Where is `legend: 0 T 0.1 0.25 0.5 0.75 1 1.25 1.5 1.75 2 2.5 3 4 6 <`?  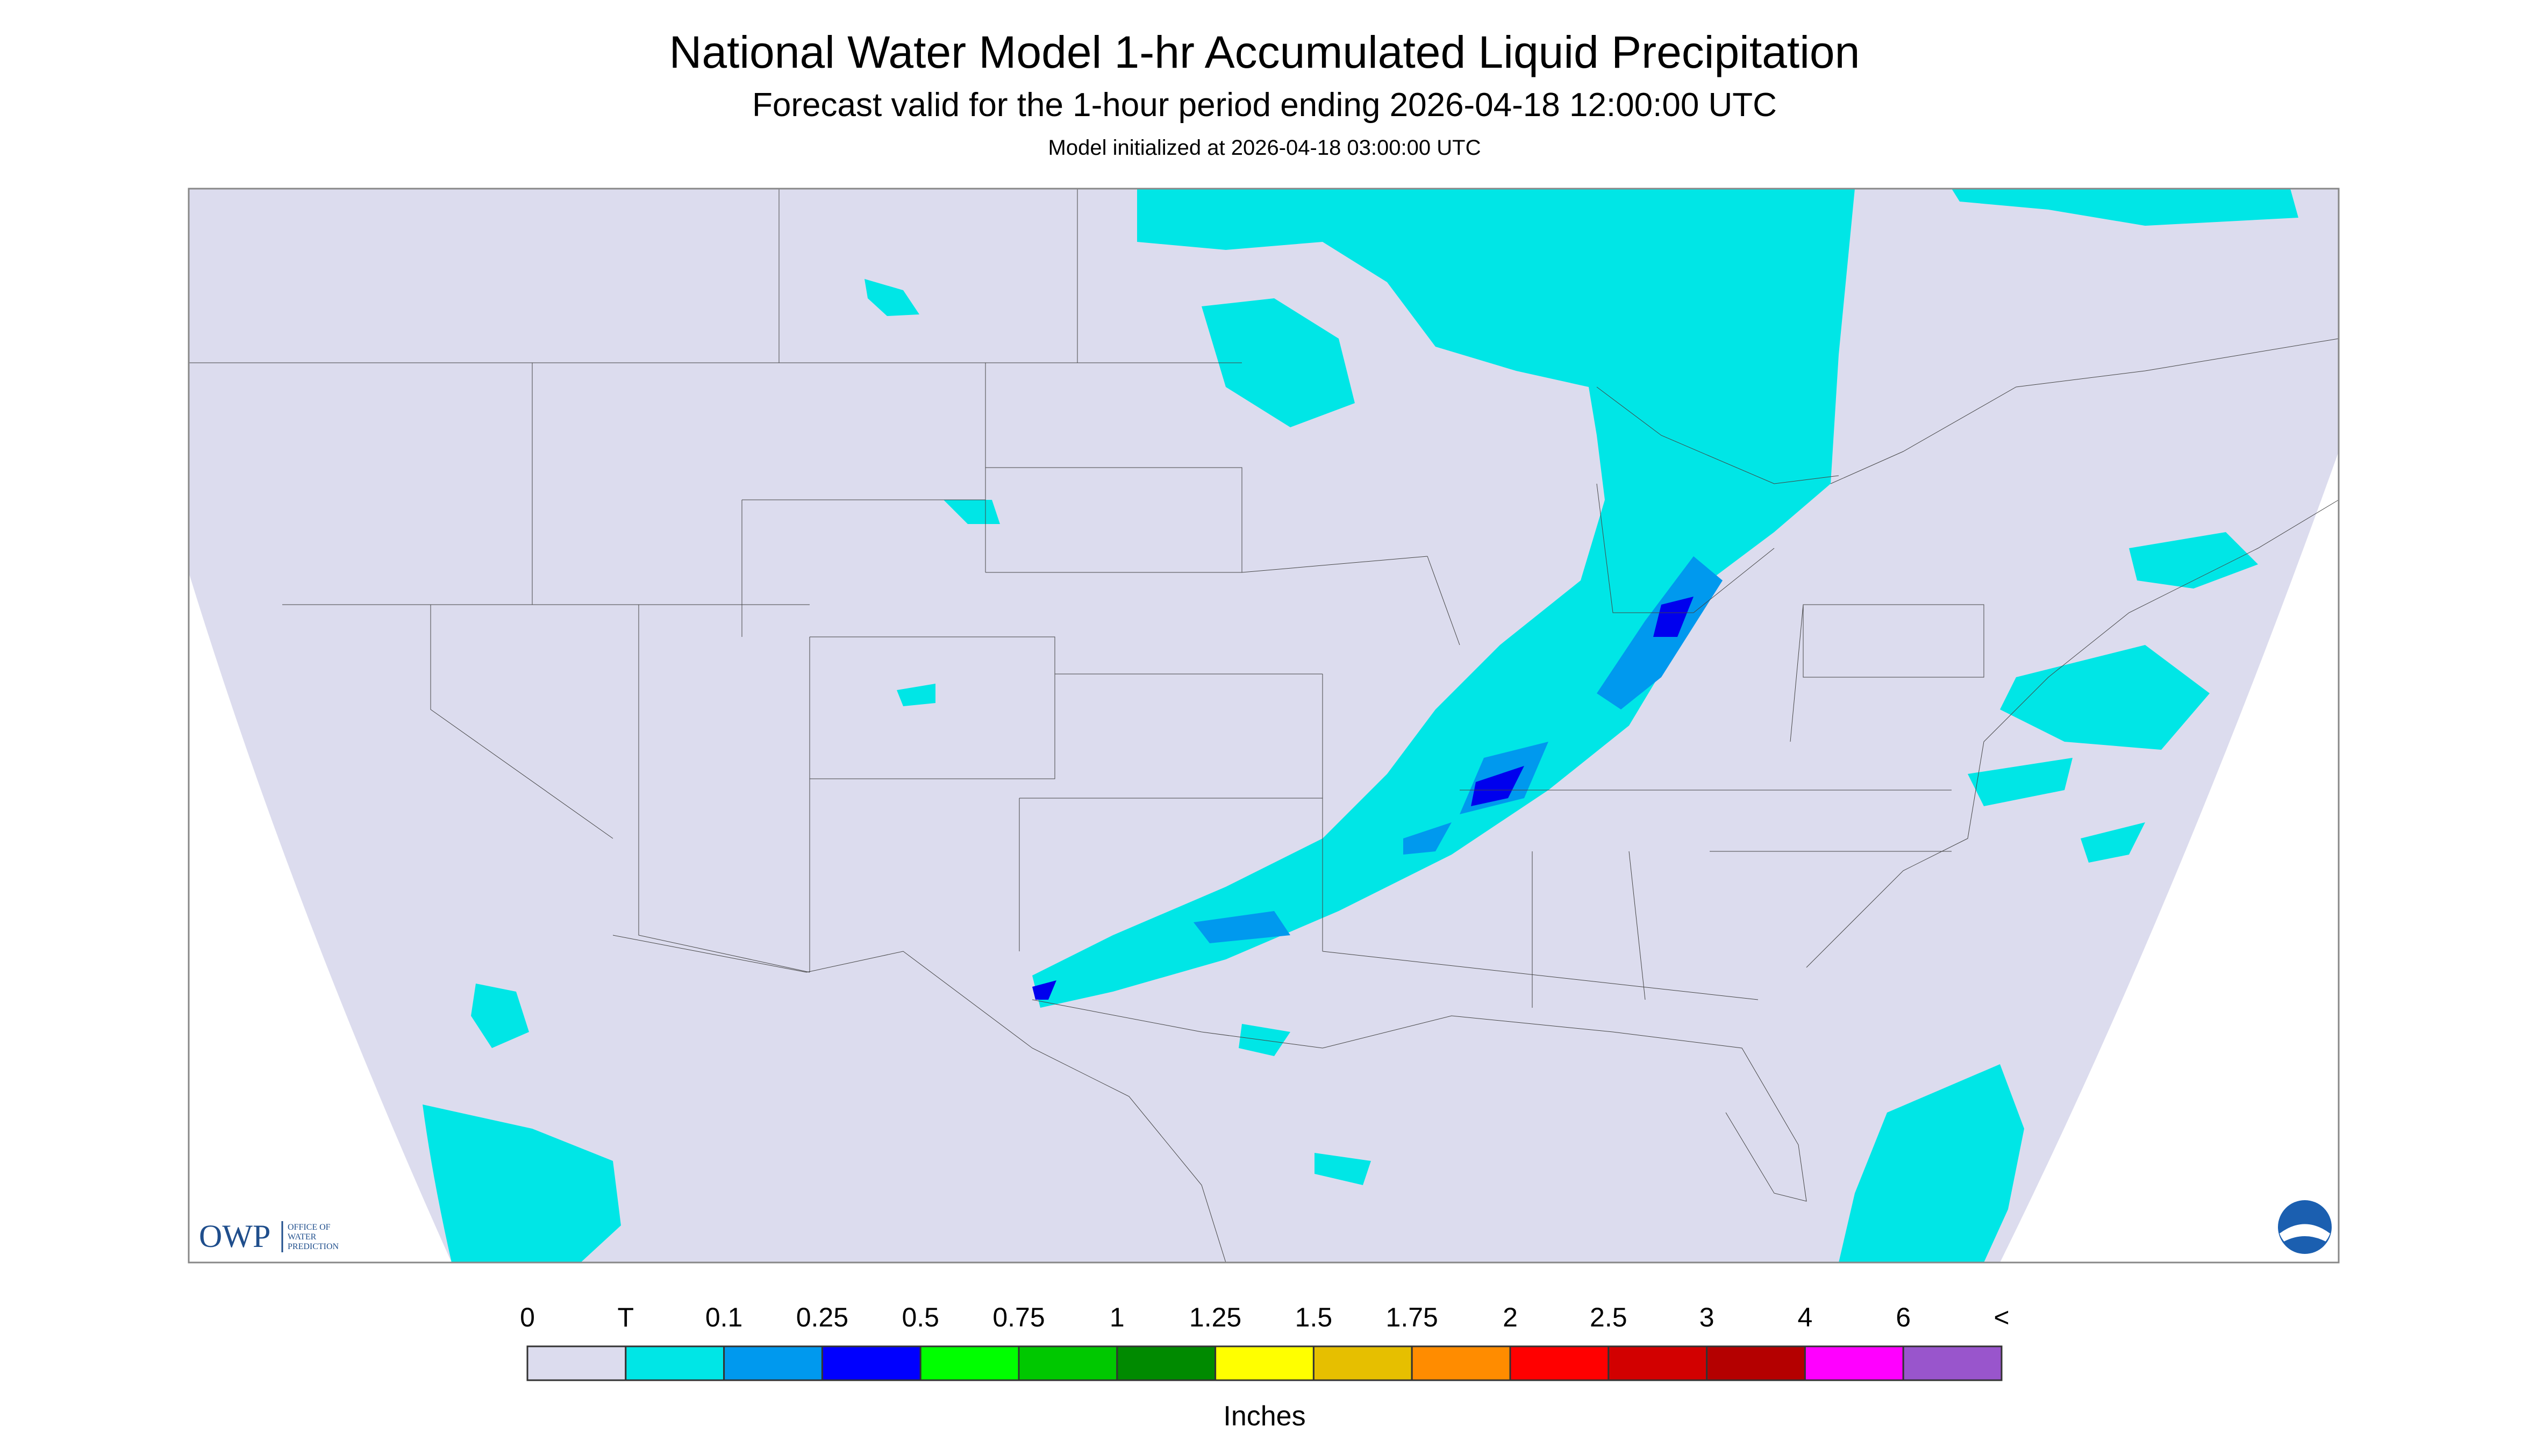
legend: 0 T 0.1 0.25 0.5 0.75 1 1.25 1.5 1.75 2 2.5 3 4 6 < is located at coordinates (1265, 1341).